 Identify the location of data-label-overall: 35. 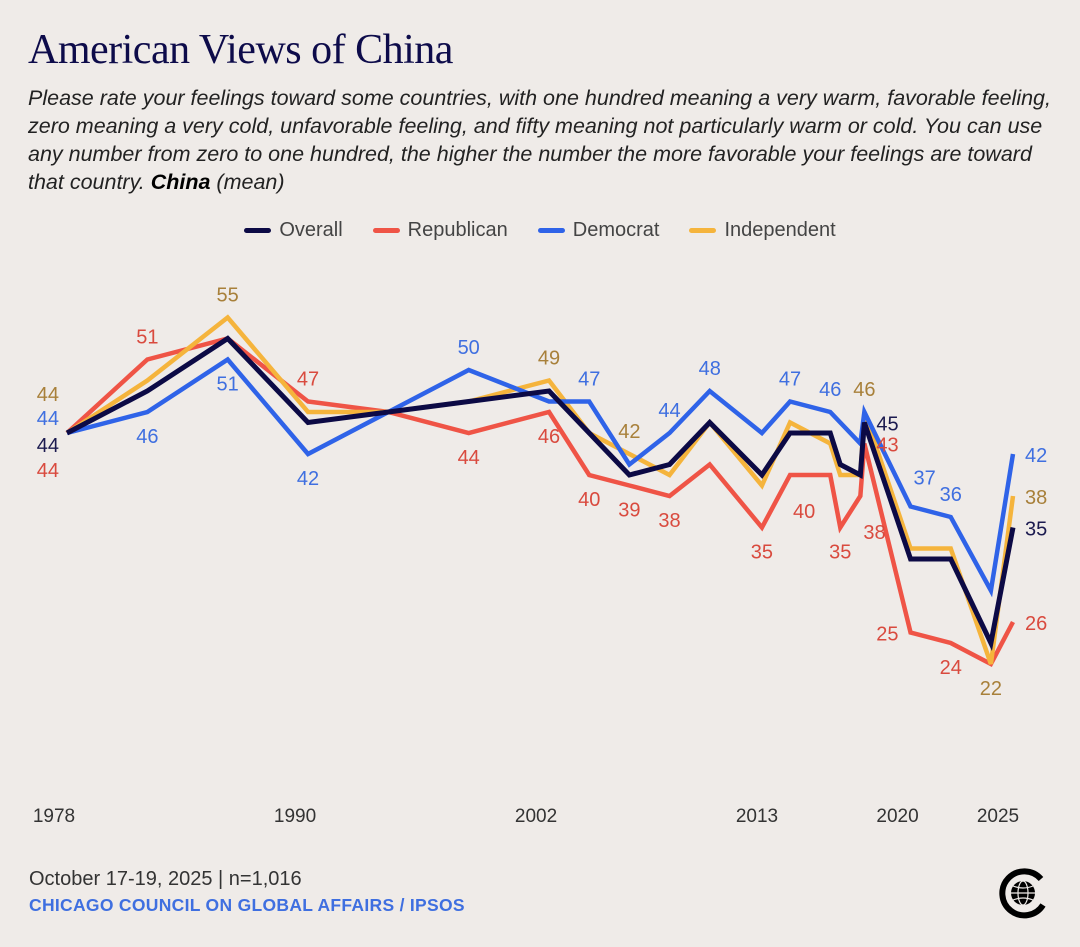
(1036, 530).